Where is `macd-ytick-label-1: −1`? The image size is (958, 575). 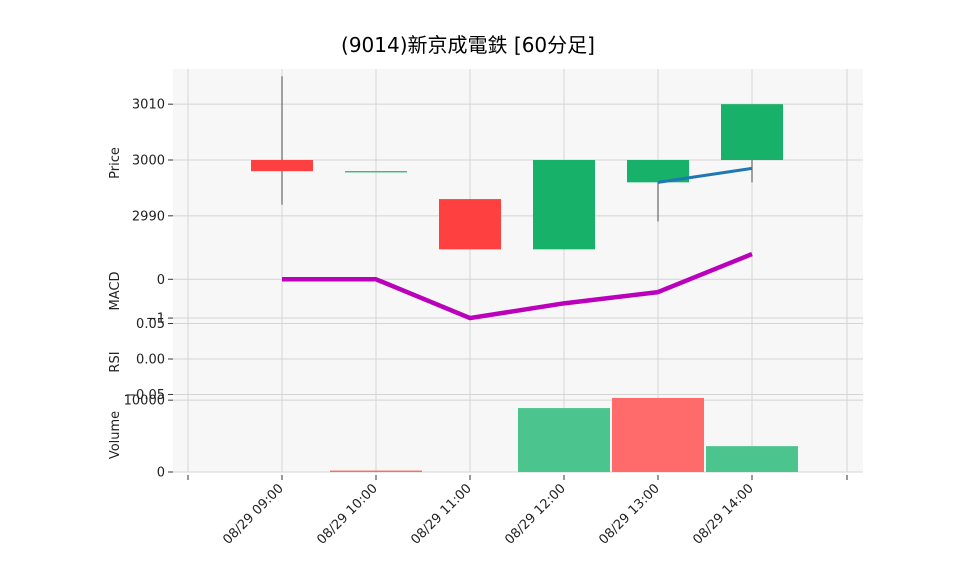 macd-ytick-label-1: −1 is located at coordinates (155, 319).